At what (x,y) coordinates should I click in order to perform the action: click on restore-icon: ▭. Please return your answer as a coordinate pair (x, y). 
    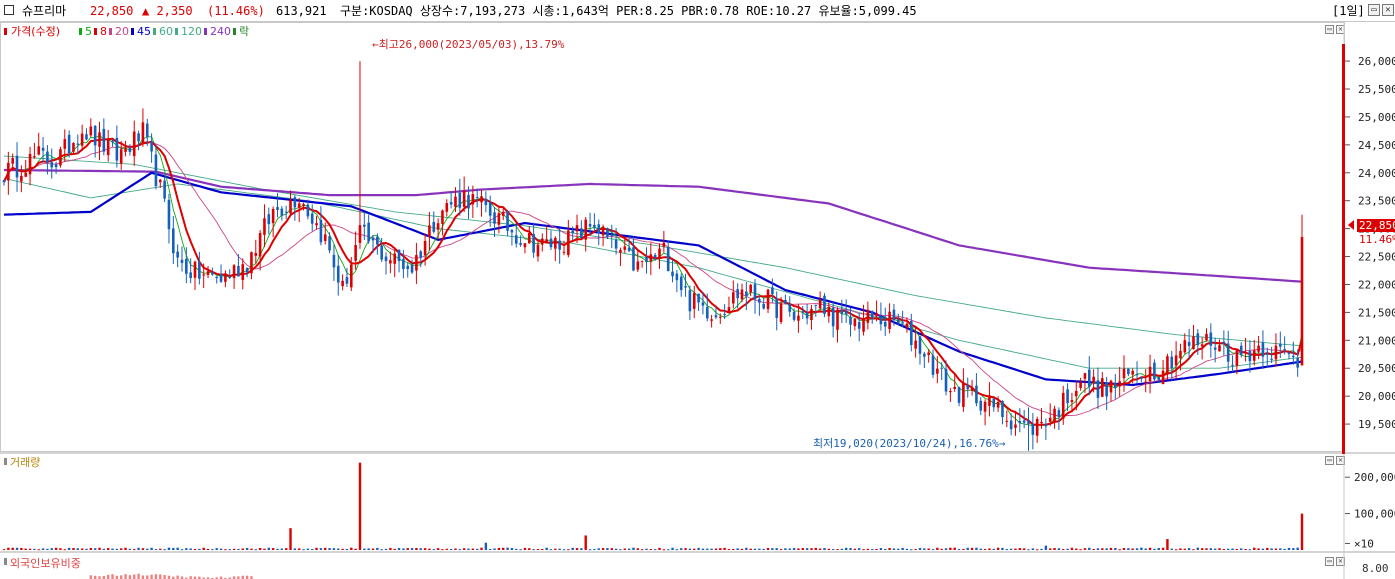
    Looking at the image, I should click on (1374, 10).